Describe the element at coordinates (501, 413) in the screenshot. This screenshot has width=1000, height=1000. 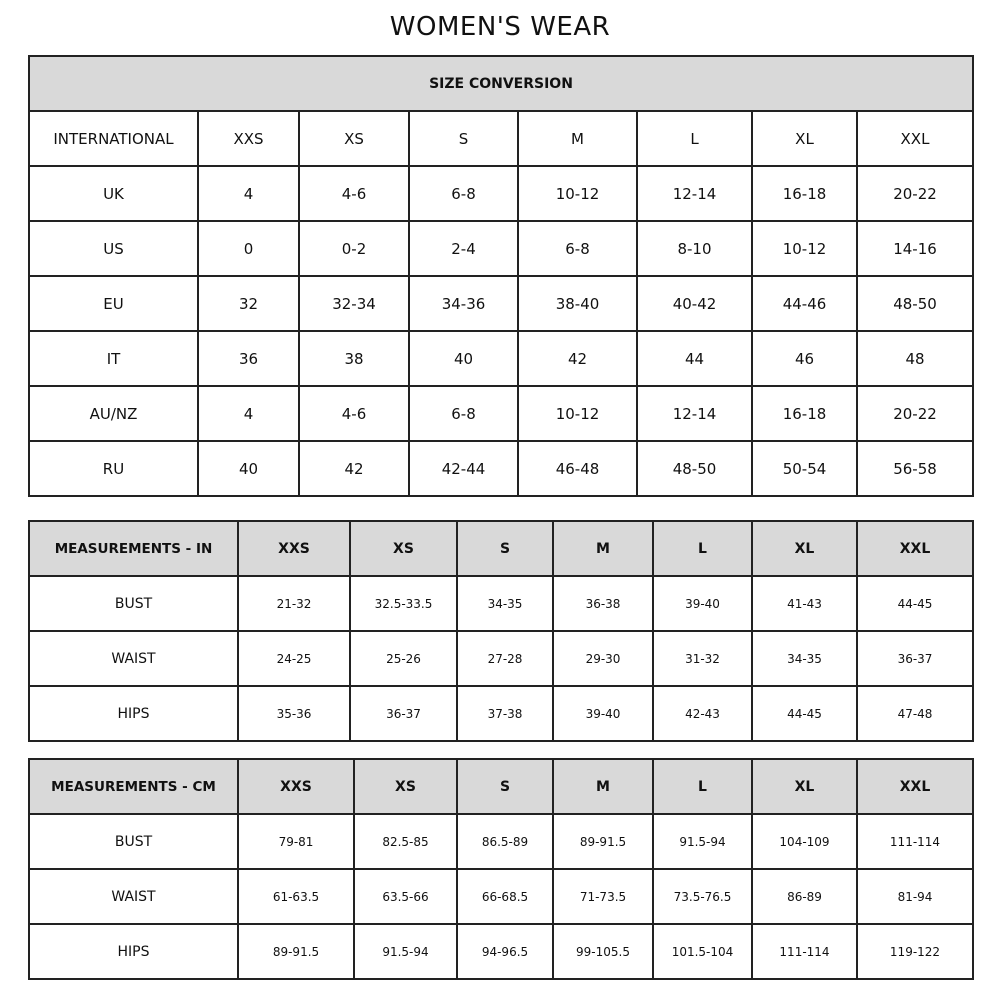
I see `size-conversion-row: AU/NZ 4 4-6 6-8 10-12 12-14 16-18 20-22` at that location.